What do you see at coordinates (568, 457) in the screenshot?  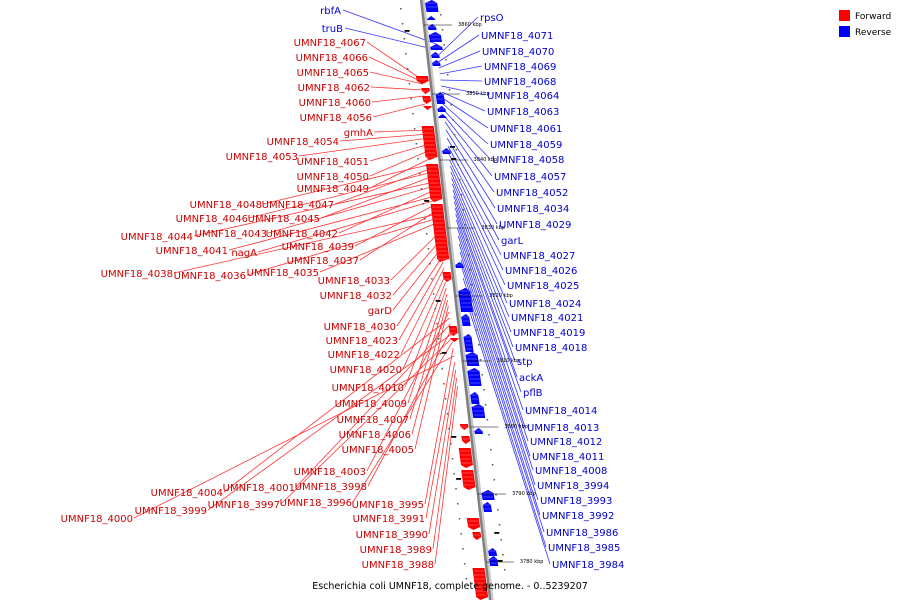 I see `reverse-gene-label: UMNF18_4011` at bounding box center [568, 457].